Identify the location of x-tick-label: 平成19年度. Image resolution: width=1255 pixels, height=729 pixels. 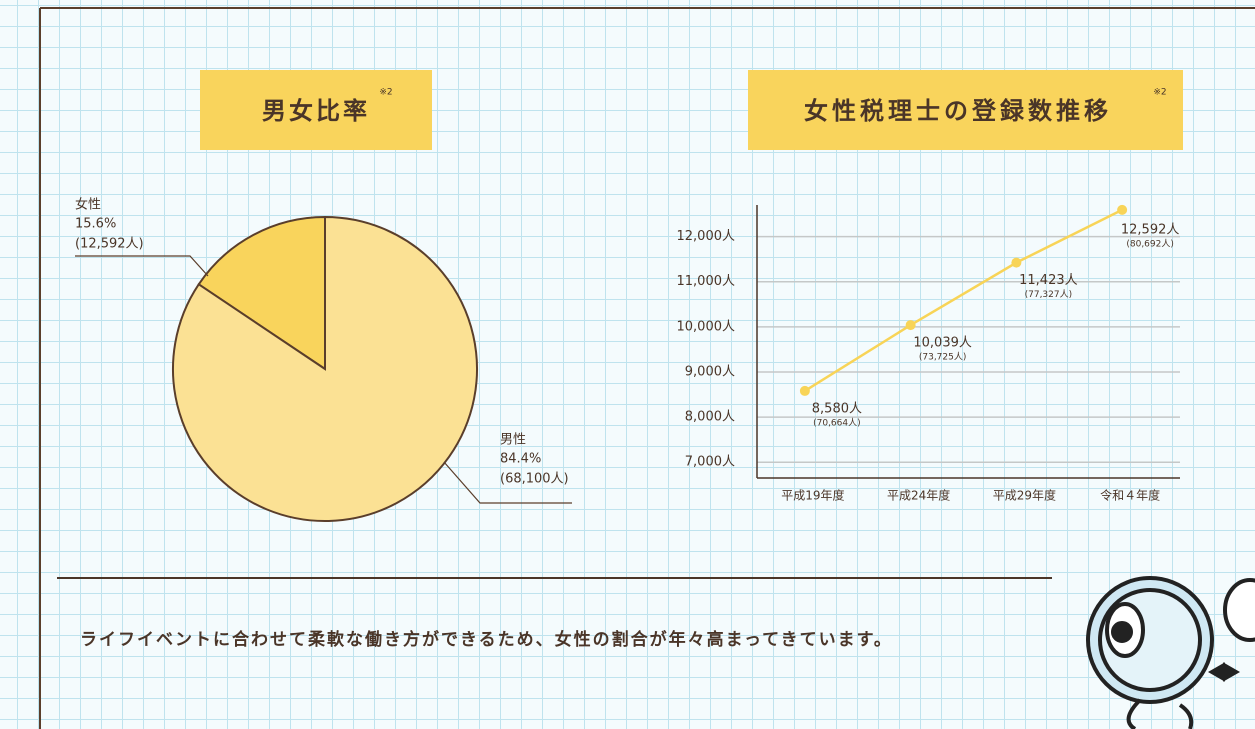
(812, 495).